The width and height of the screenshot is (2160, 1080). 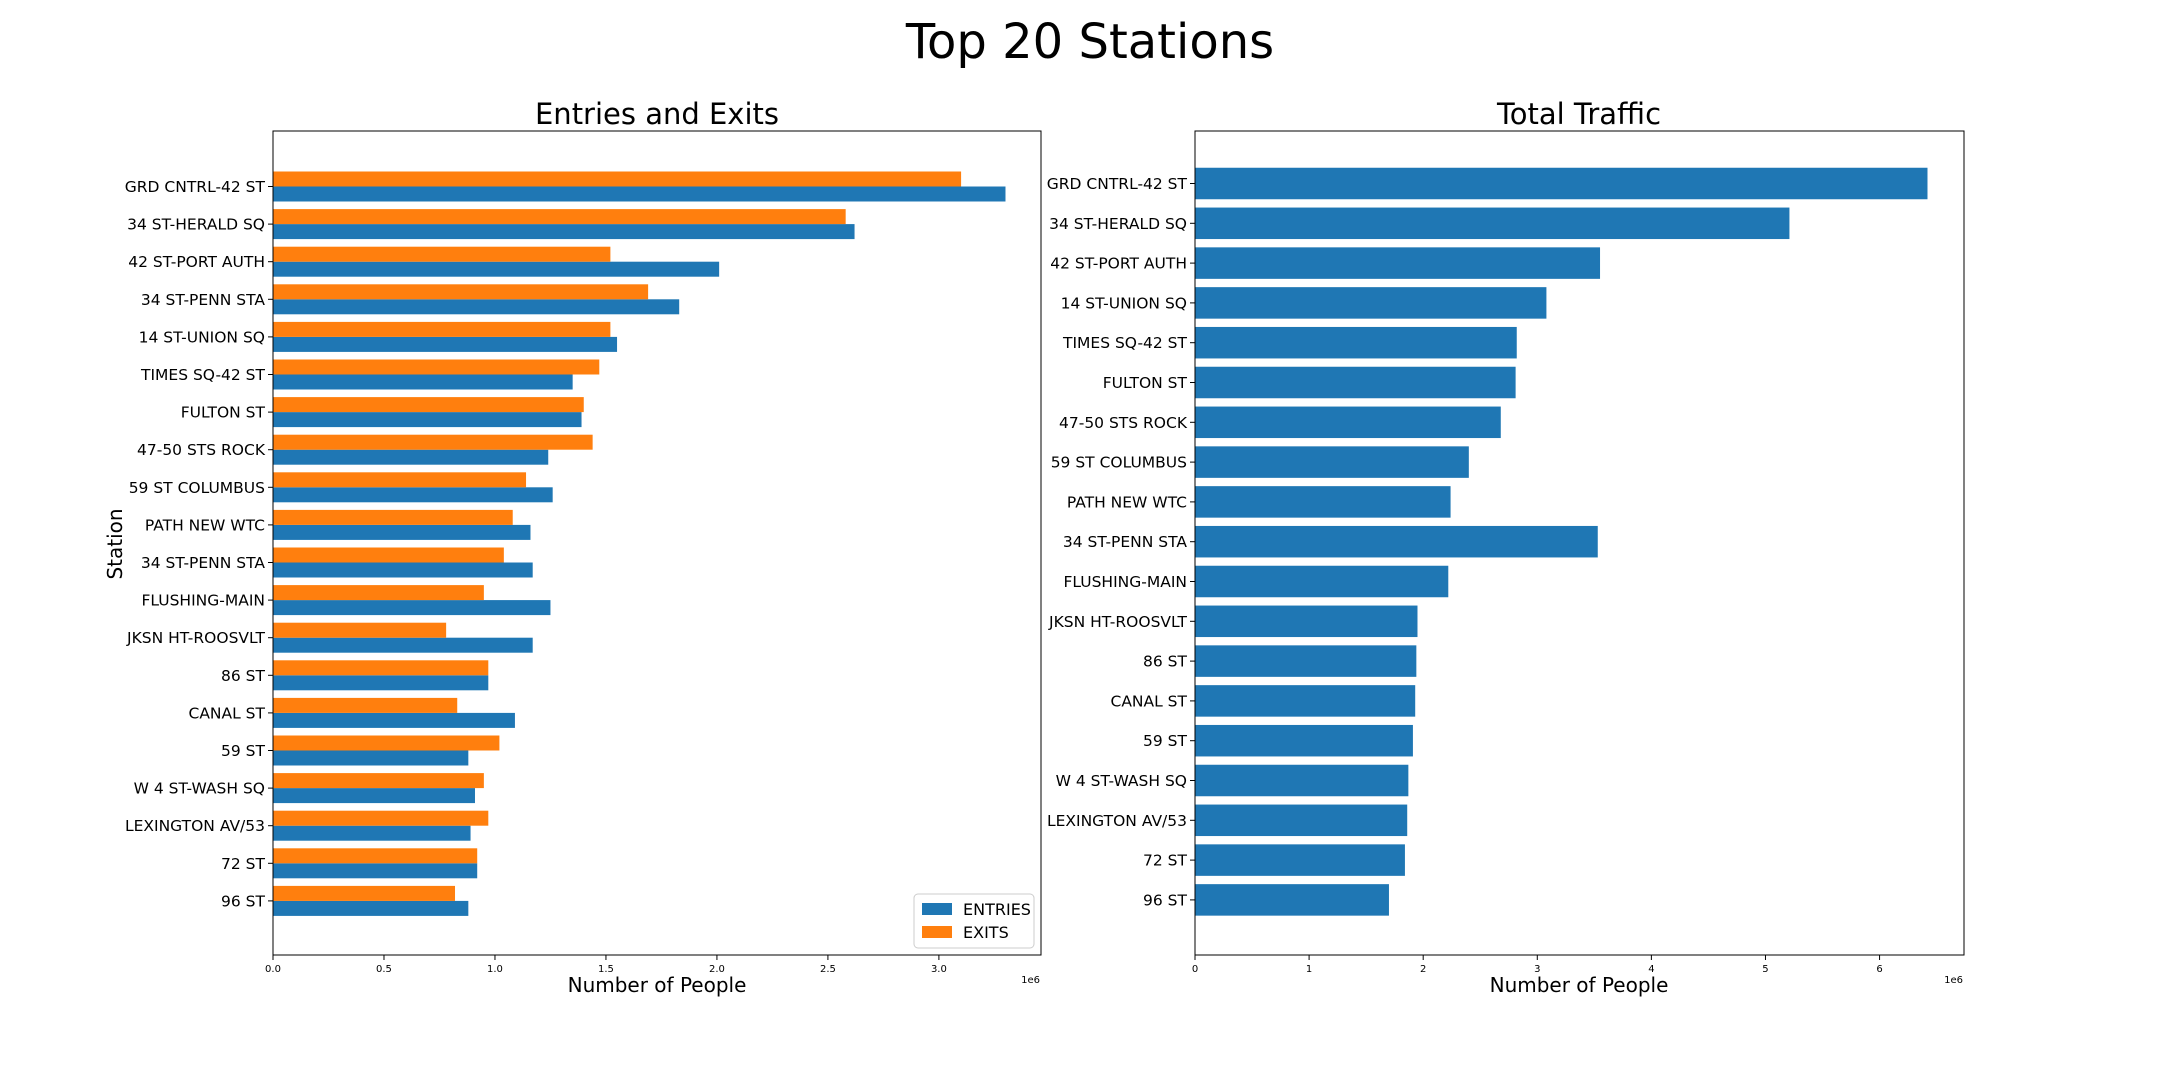 What do you see at coordinates (1579, 985) in the screenshot?
I see `total-traffic-xlabel: Number of People` at bounding box center [1579, 985].